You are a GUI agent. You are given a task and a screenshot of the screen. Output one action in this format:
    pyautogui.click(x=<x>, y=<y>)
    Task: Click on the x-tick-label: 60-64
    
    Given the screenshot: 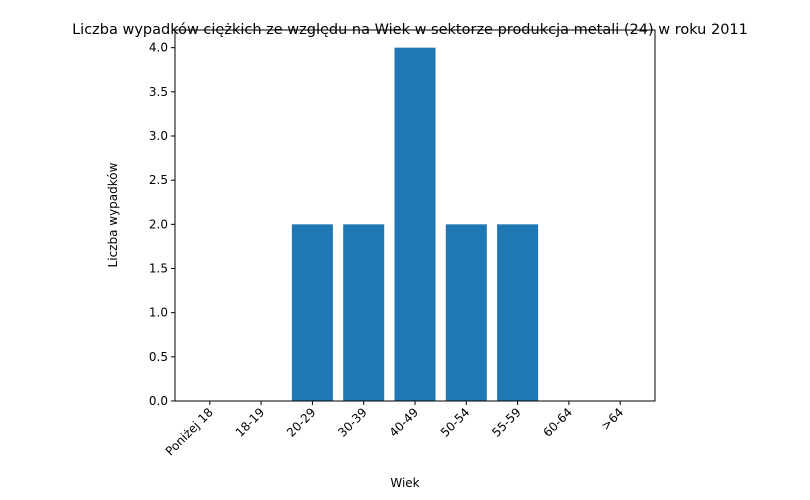 What is the action you would take?
    pyautogui.click(x=557, y=422)
    